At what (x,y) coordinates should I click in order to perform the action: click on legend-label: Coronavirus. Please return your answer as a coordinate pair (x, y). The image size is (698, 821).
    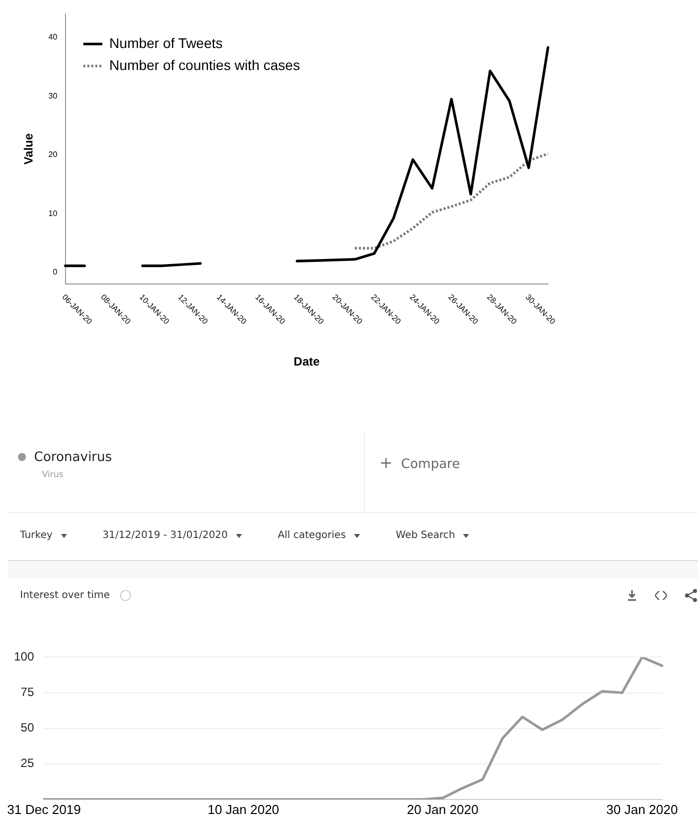
    Looking at the image, I should click on (73, 457).